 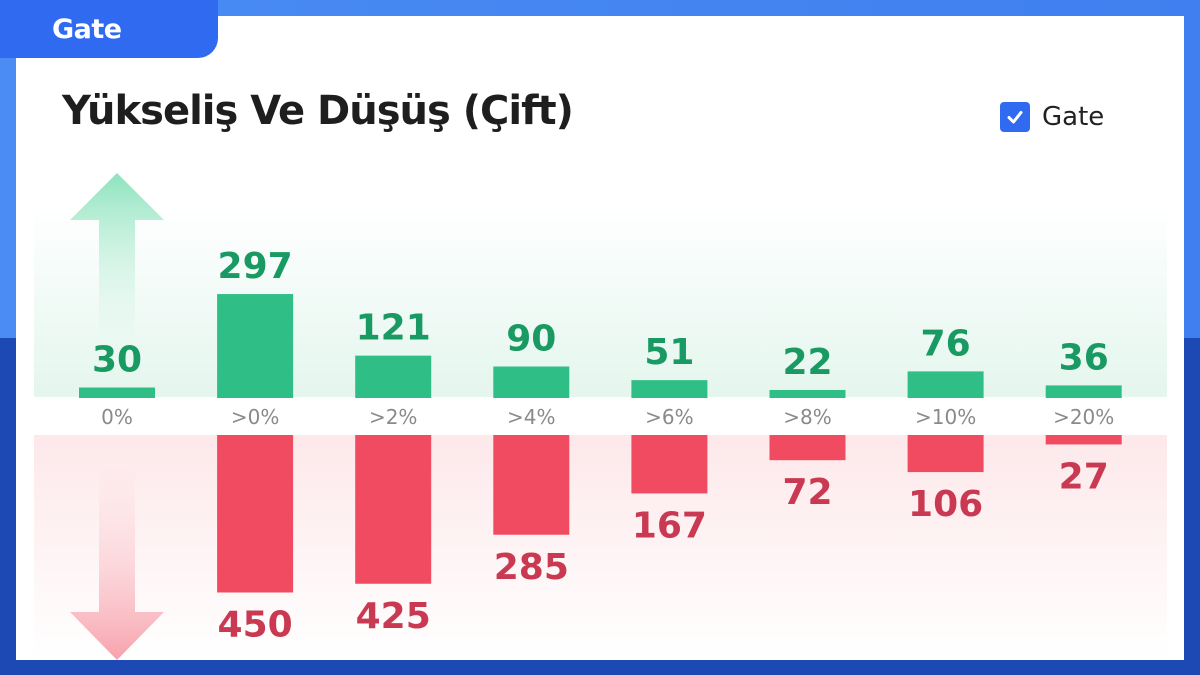 I want to click on brand-logo: Gate, so click(x=87, y=29).